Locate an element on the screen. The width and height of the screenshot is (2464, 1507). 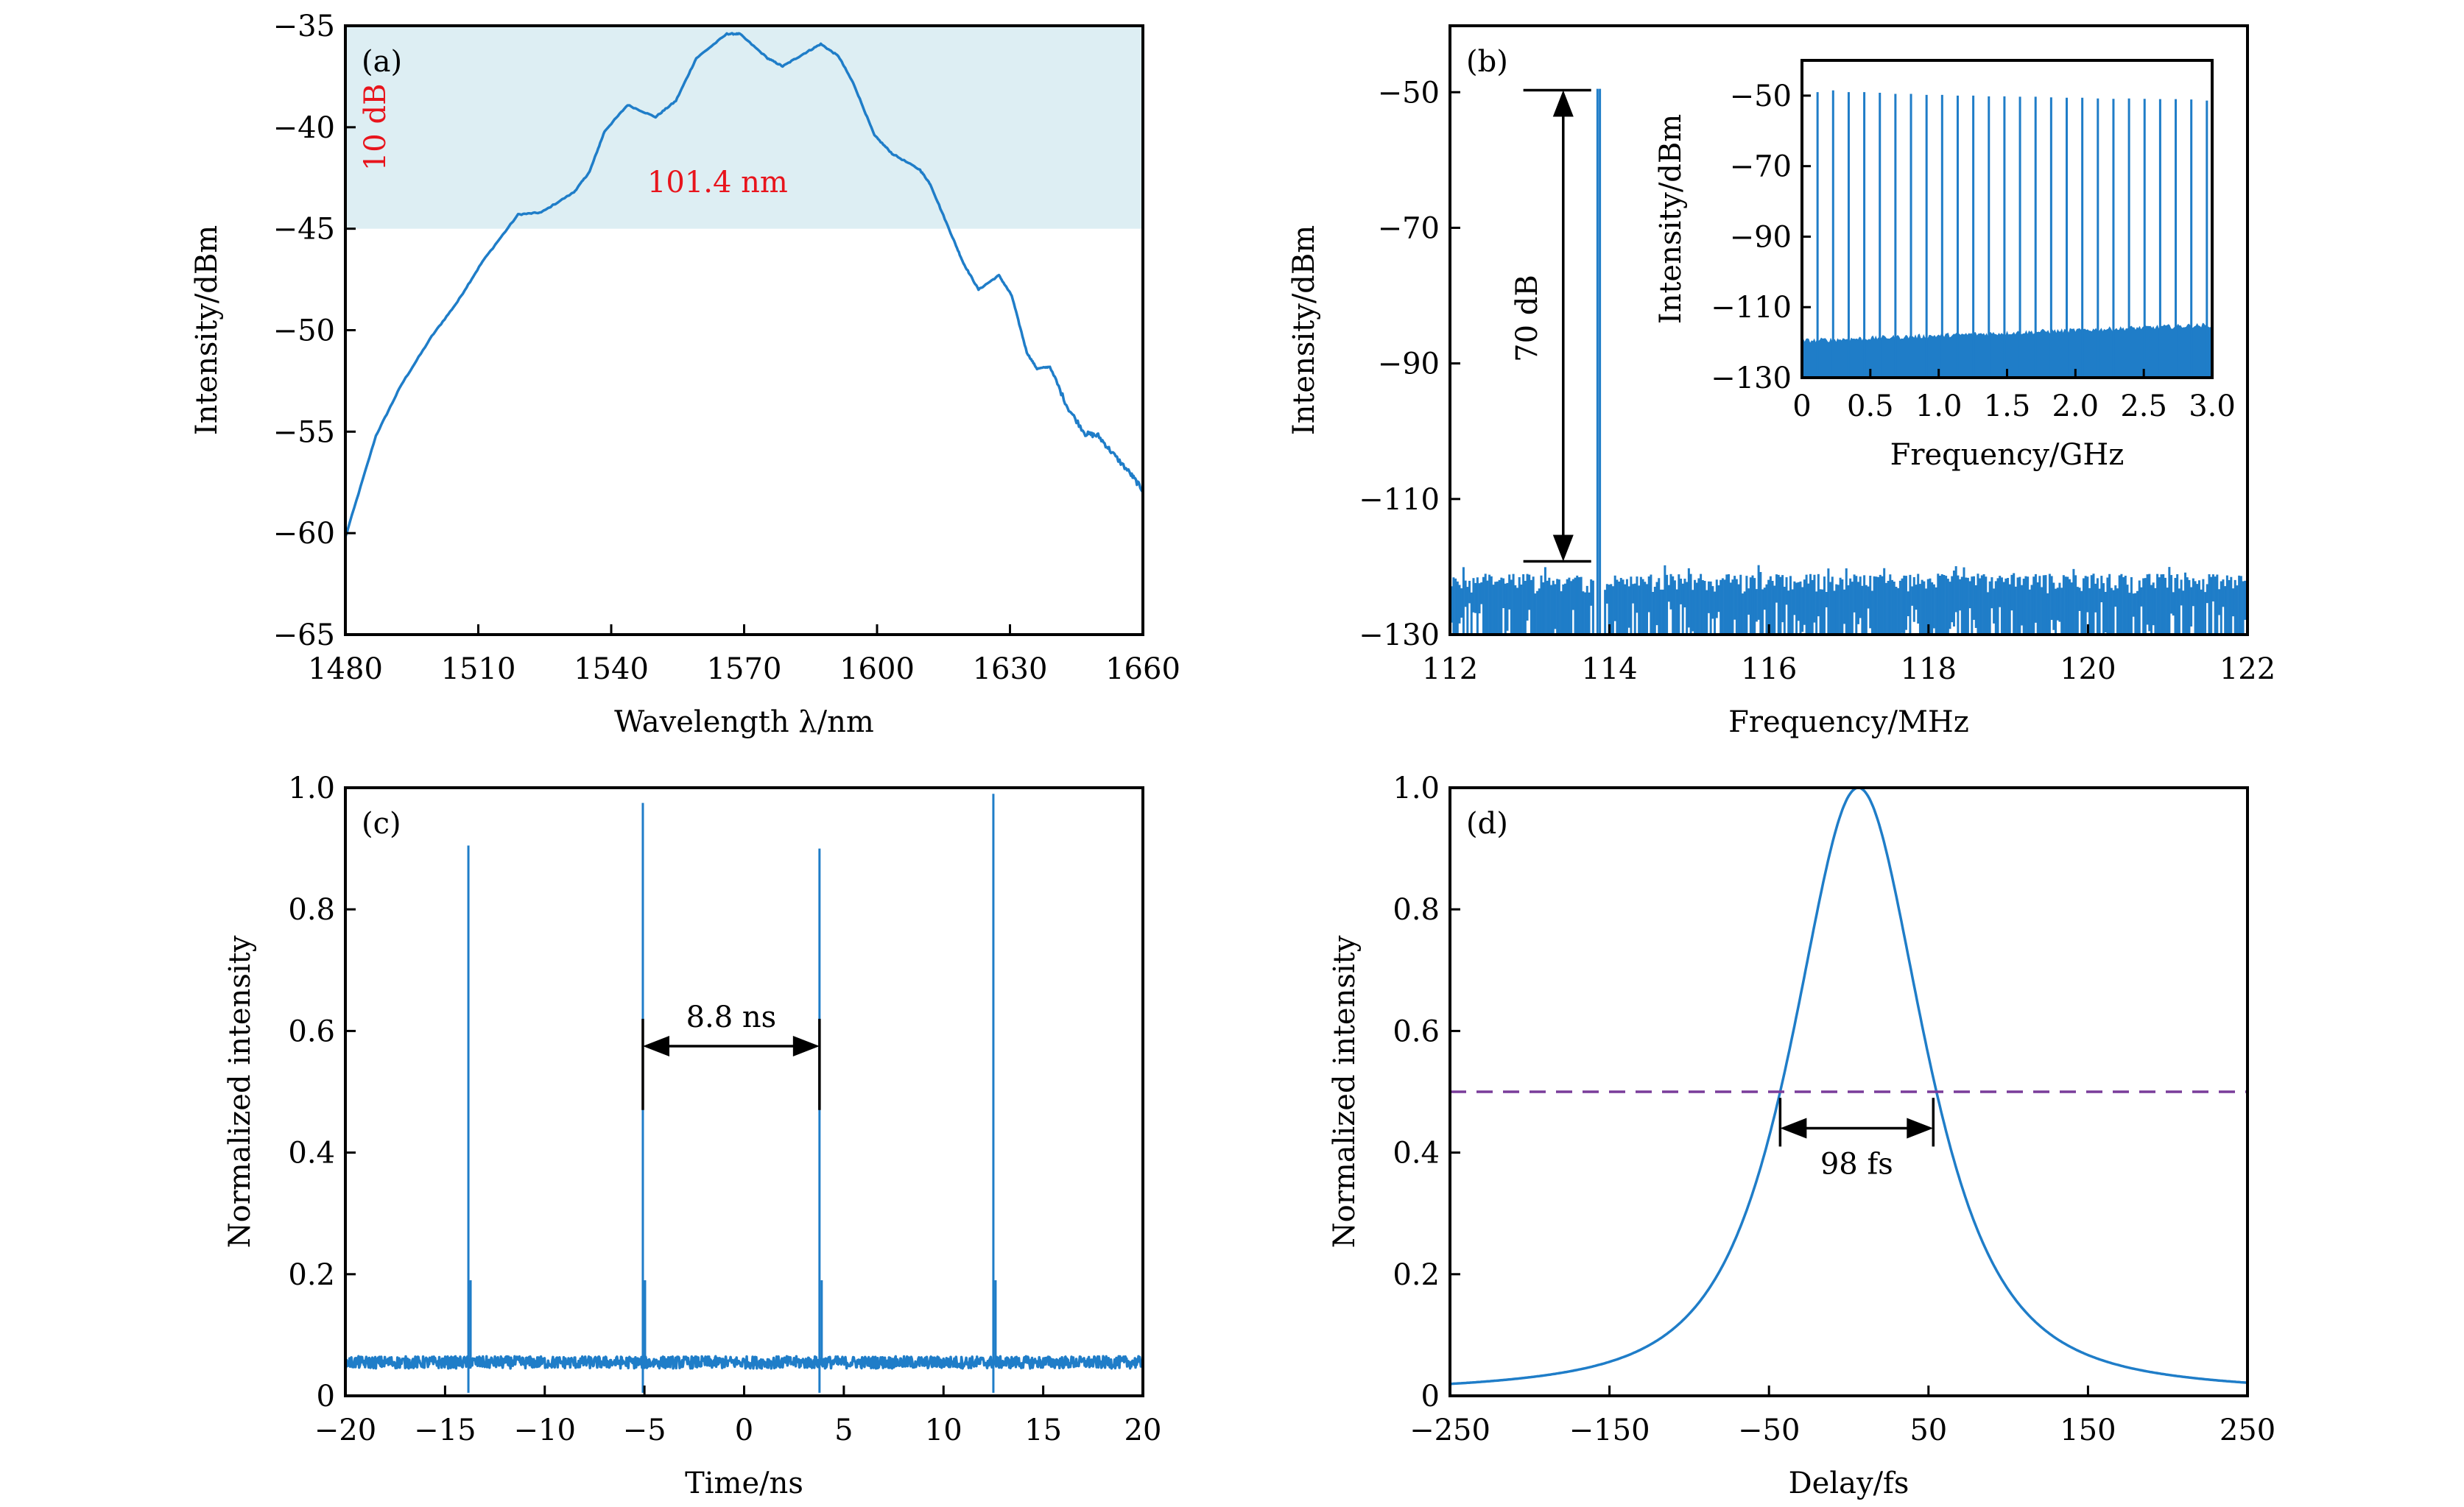
x-tick-label: 1.0 is located at coordinates (1939, 406).